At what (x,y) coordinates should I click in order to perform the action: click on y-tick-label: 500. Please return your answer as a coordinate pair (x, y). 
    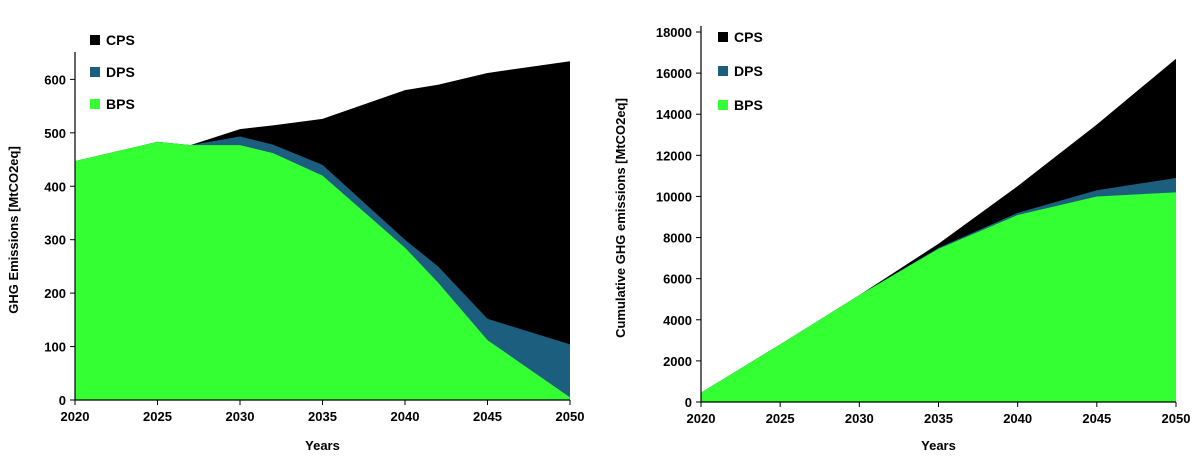
    Looking at the image, I should click on (55, 133).